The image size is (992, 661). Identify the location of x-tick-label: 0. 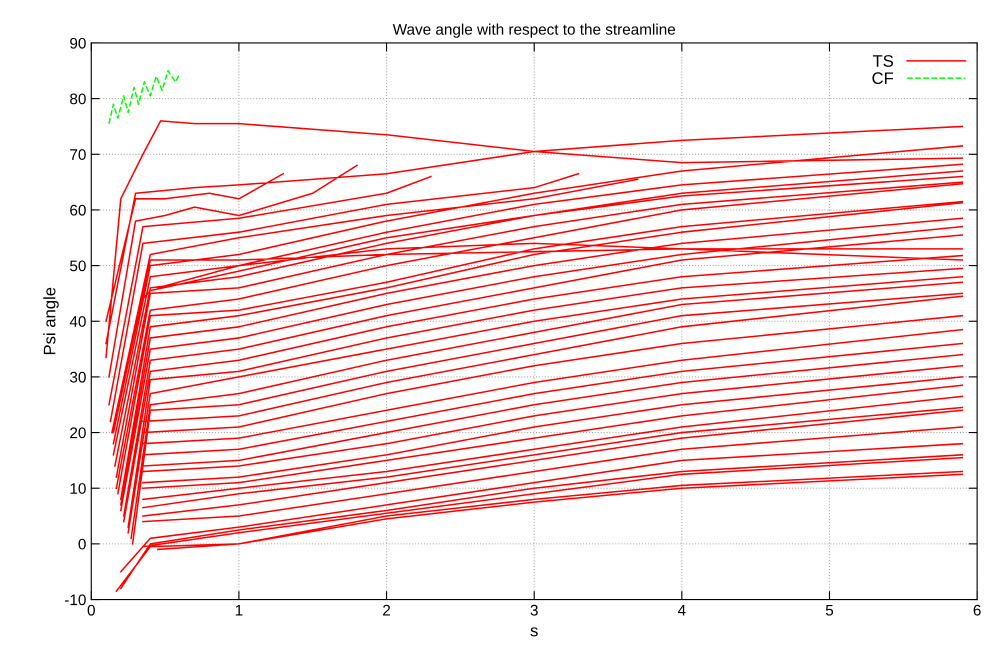
(91, 610).